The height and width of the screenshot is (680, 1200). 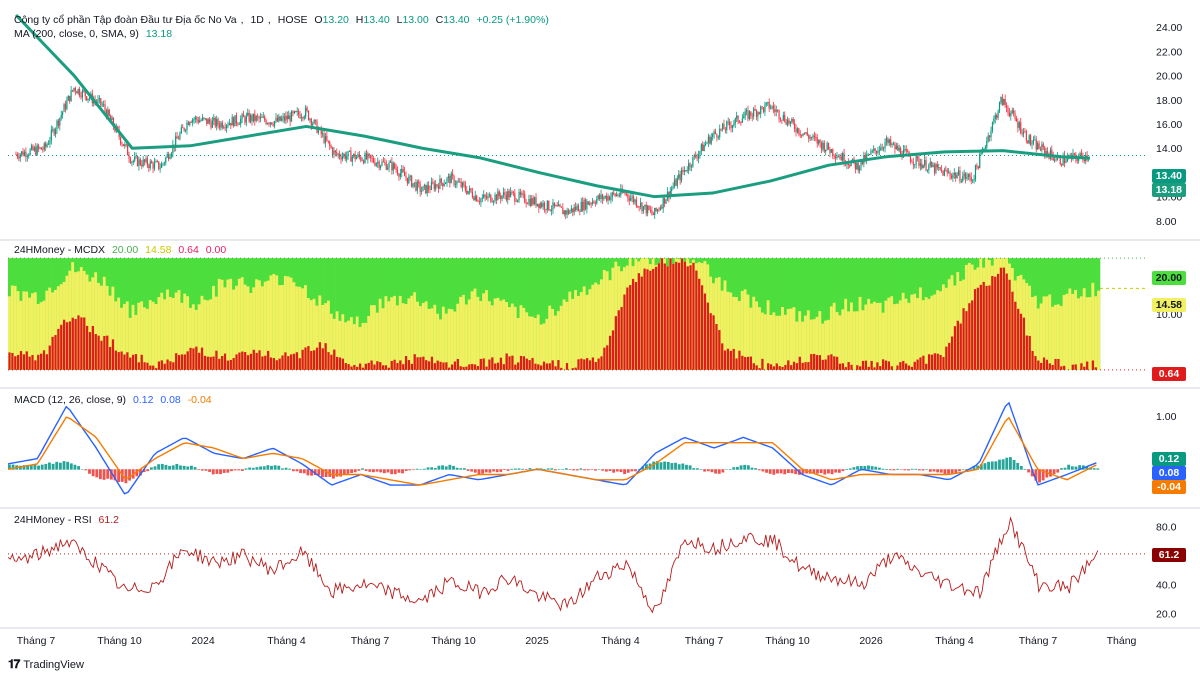 I want to click on signal-badge: 0.08, so click(x=1169, y=473).